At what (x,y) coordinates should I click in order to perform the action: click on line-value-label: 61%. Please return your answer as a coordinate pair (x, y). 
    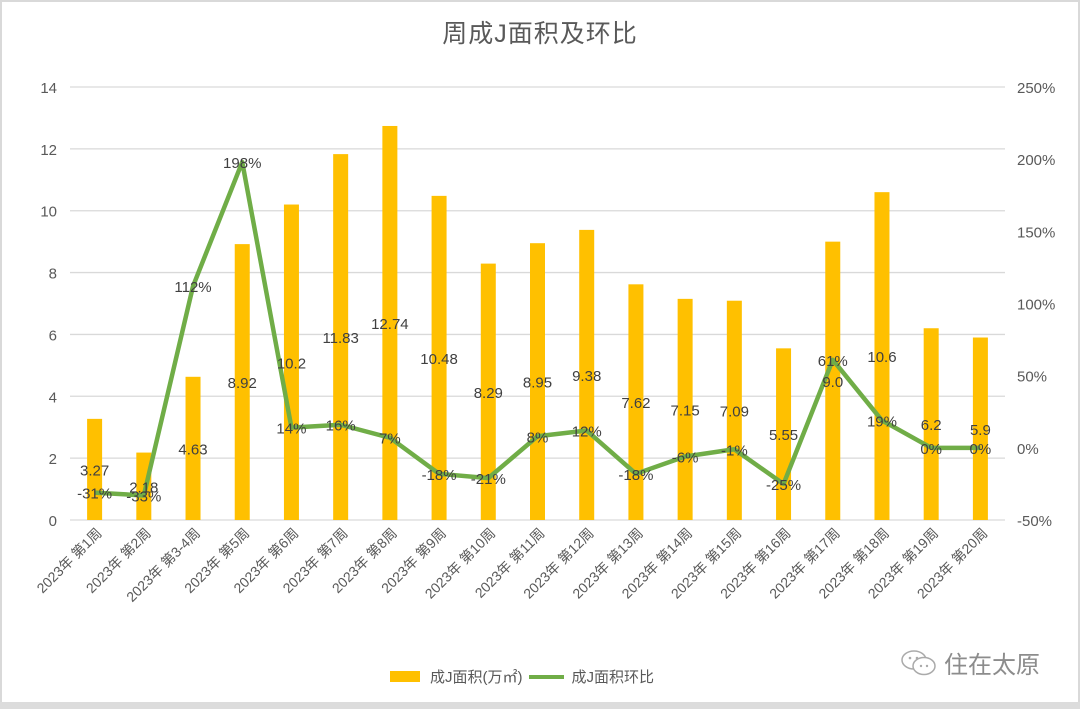
    Looking at the image, I should click on (833, 361).